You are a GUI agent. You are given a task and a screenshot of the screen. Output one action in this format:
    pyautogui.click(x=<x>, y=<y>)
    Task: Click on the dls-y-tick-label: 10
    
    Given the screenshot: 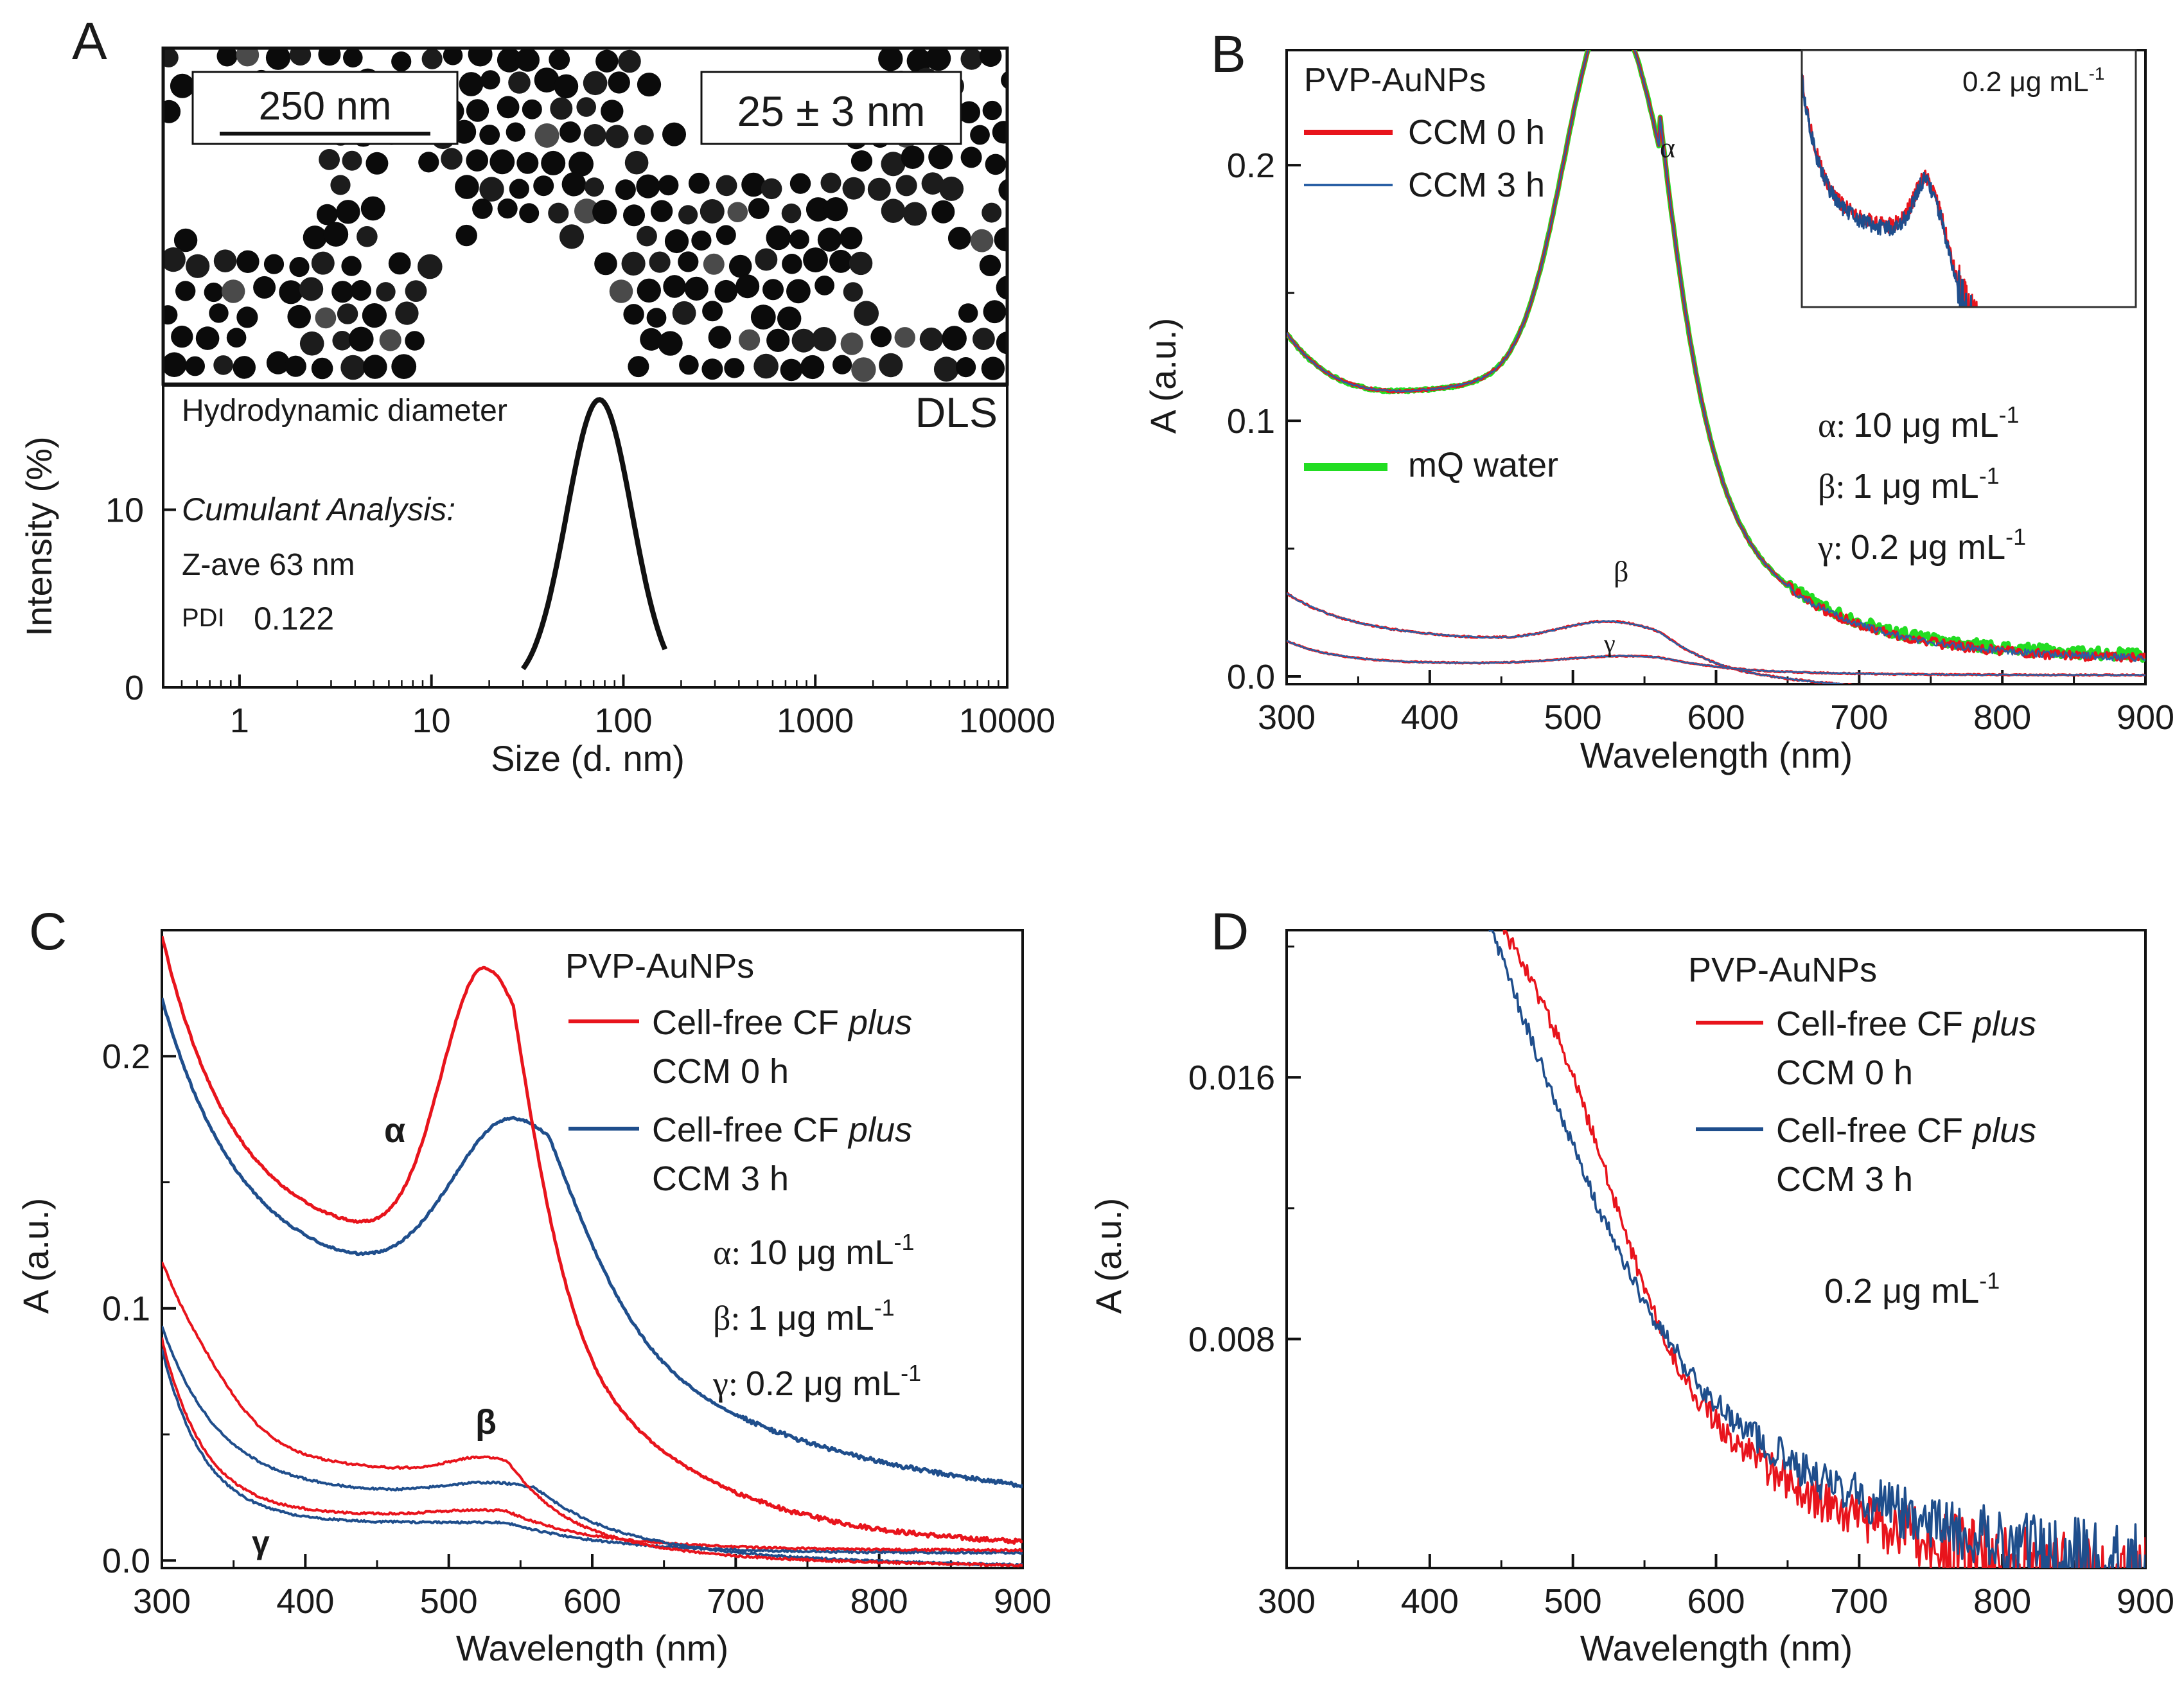 What is the action you would take?
    pyautogui.click(x=124, y=511)
    